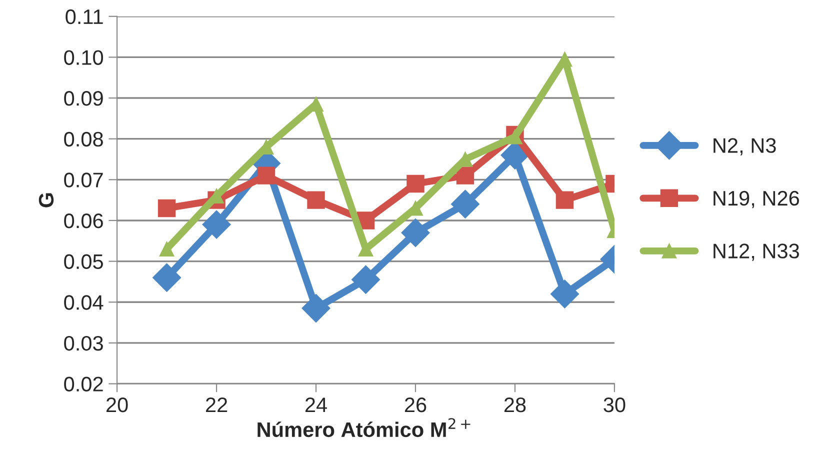 This screenshot has width=836, height=468. What do you see at coordinates (46, 200) in the screenshot?
I see `y-axis-title: G` at bounding box center [46, 200].